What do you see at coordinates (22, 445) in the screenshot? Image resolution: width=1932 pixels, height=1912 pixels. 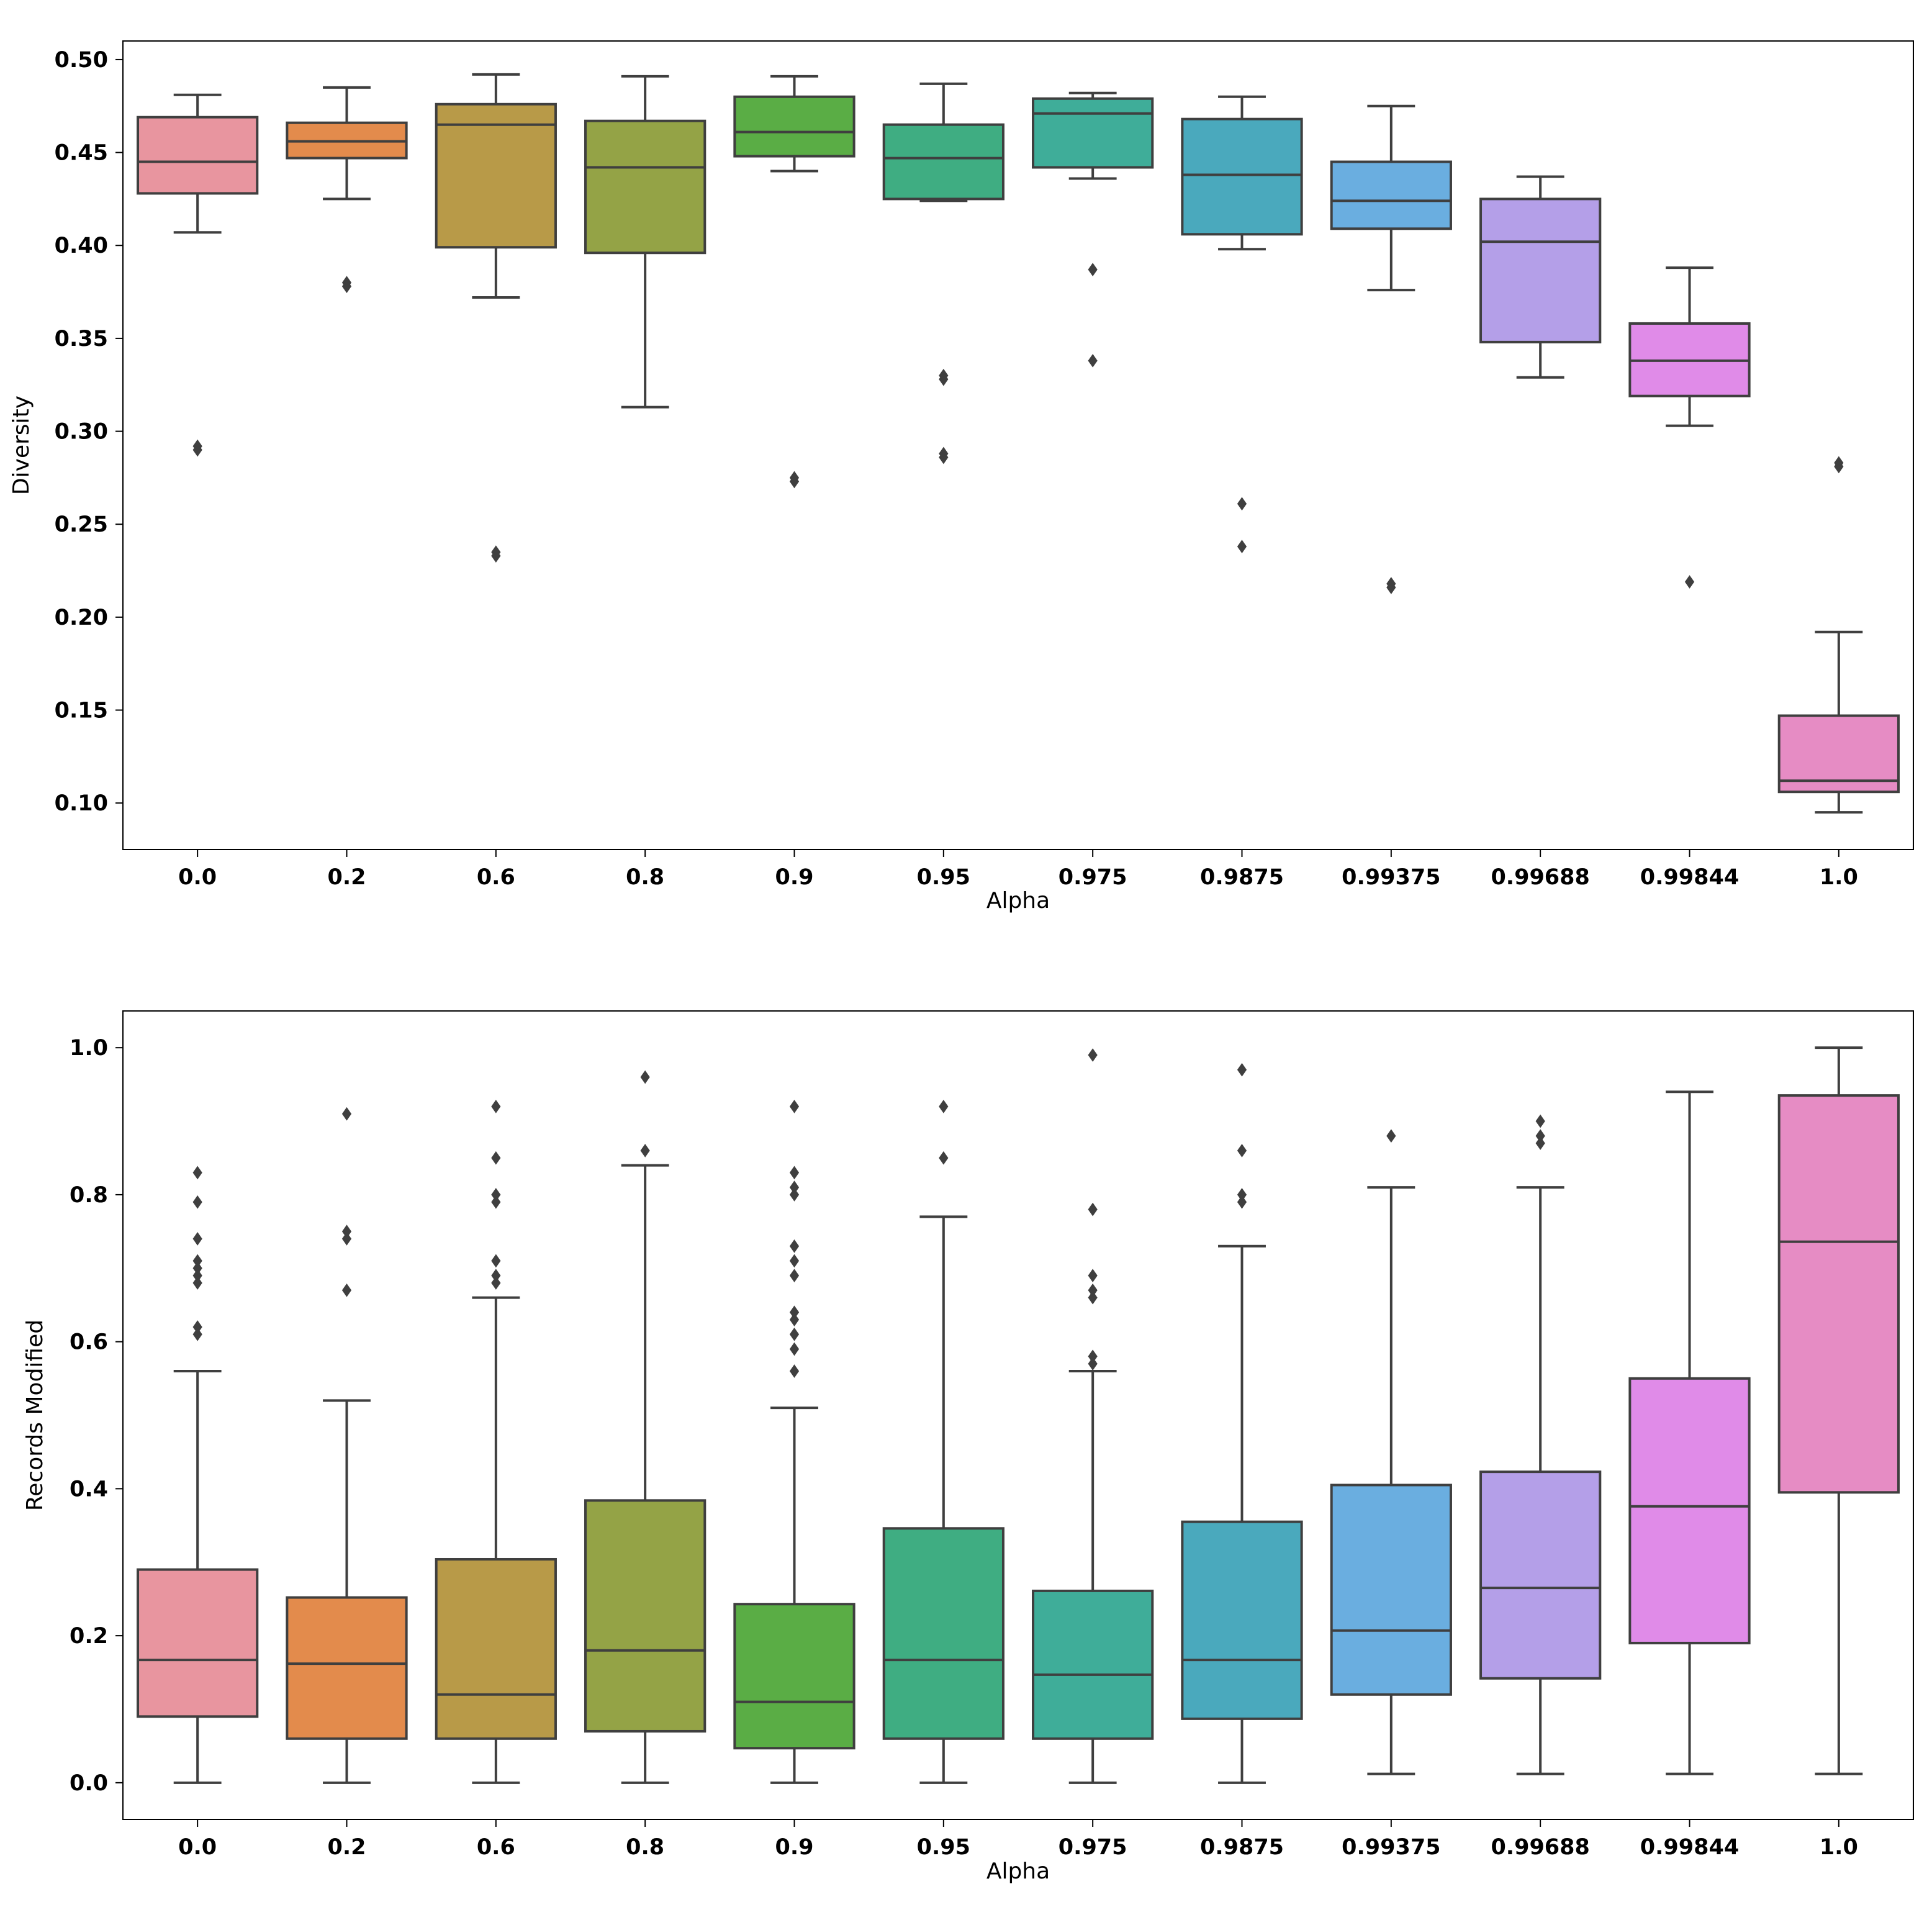 I see `y-axis-title: Diversity` at bounding box center [22, 445].